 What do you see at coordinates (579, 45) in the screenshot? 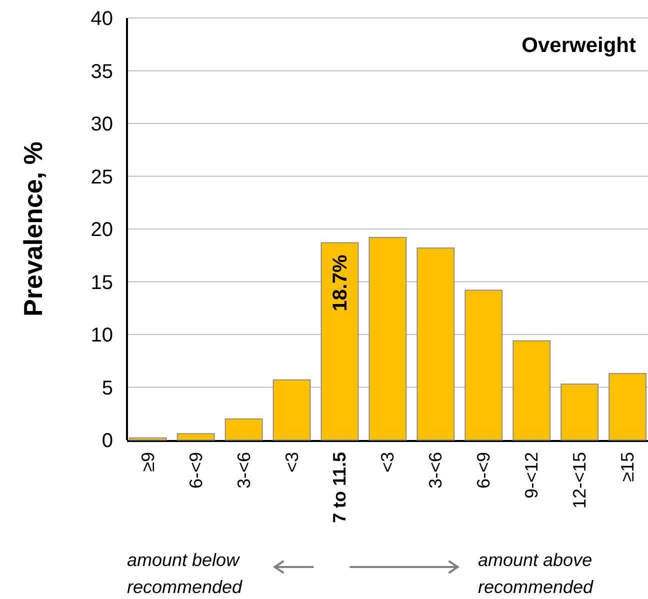
I see `text: Overweight` at bounding box center [579, 45].